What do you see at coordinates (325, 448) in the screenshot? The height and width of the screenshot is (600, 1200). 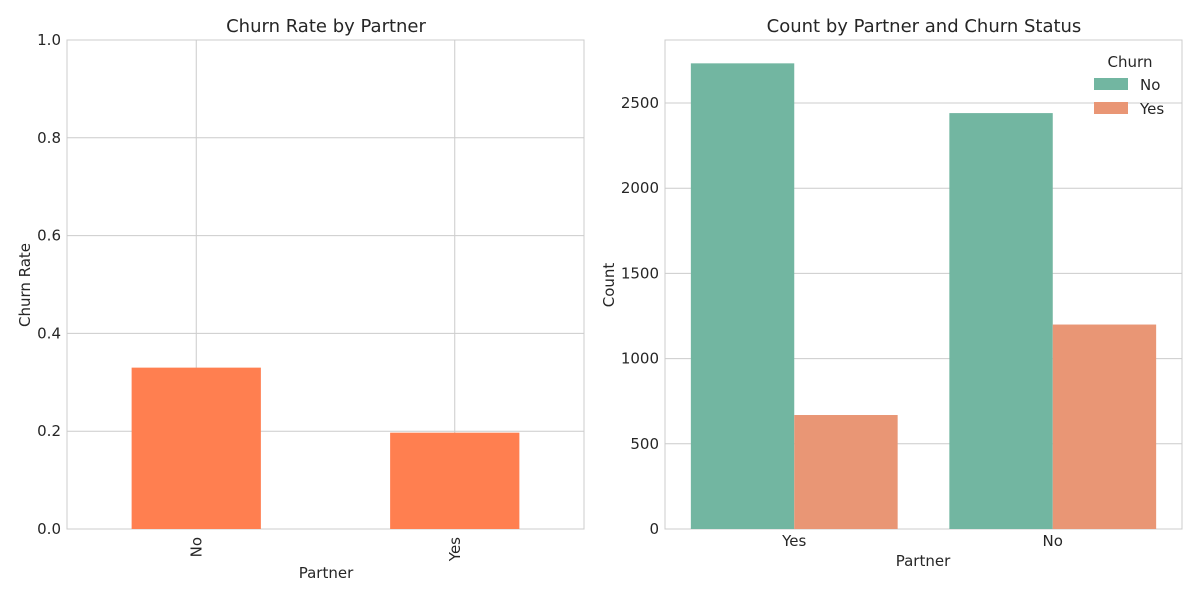 I see `bars` at bounding box center [325, 448].